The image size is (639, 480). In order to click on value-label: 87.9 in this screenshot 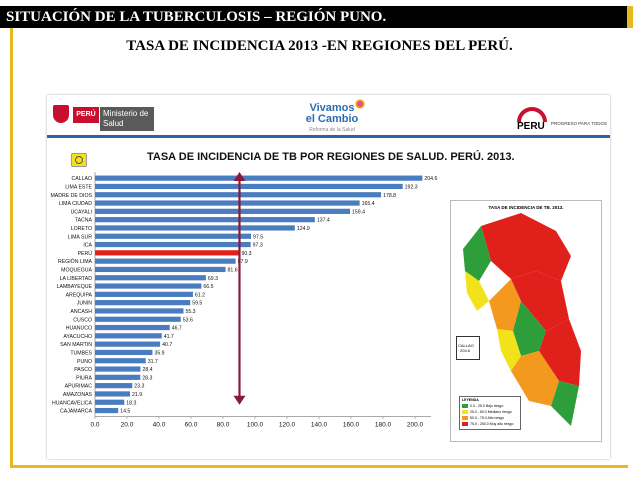, I will do `click(243, 262)`.